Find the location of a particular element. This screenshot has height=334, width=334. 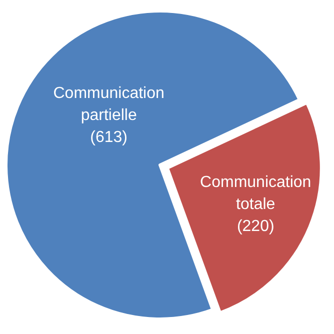

data-label: (613) is located at coordinates (109, 137).